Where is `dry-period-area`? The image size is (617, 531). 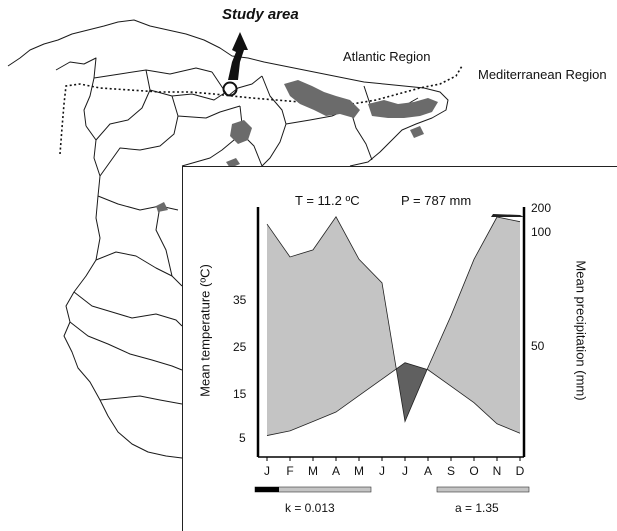 dry-period-area is located at coordinates (416, 392).